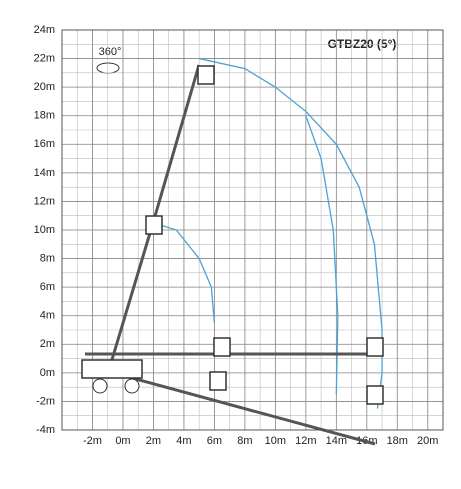 This screenshot has height=489, width=461. I want to click on x-tick-label: -2m, so click(92, 441).